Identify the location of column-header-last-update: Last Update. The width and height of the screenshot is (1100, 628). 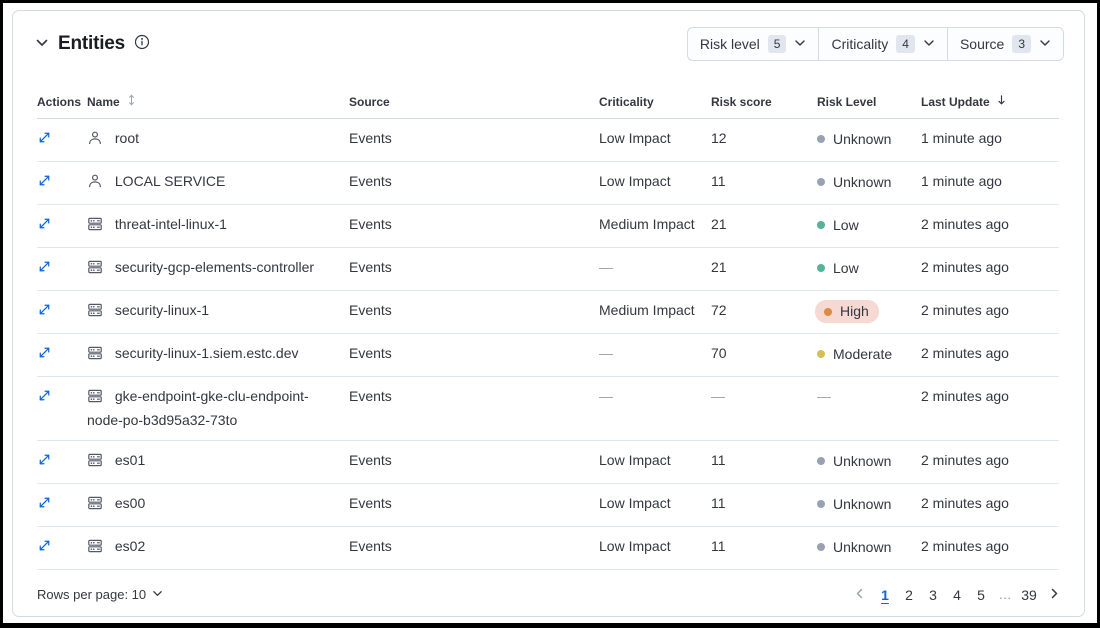
(990, 103).